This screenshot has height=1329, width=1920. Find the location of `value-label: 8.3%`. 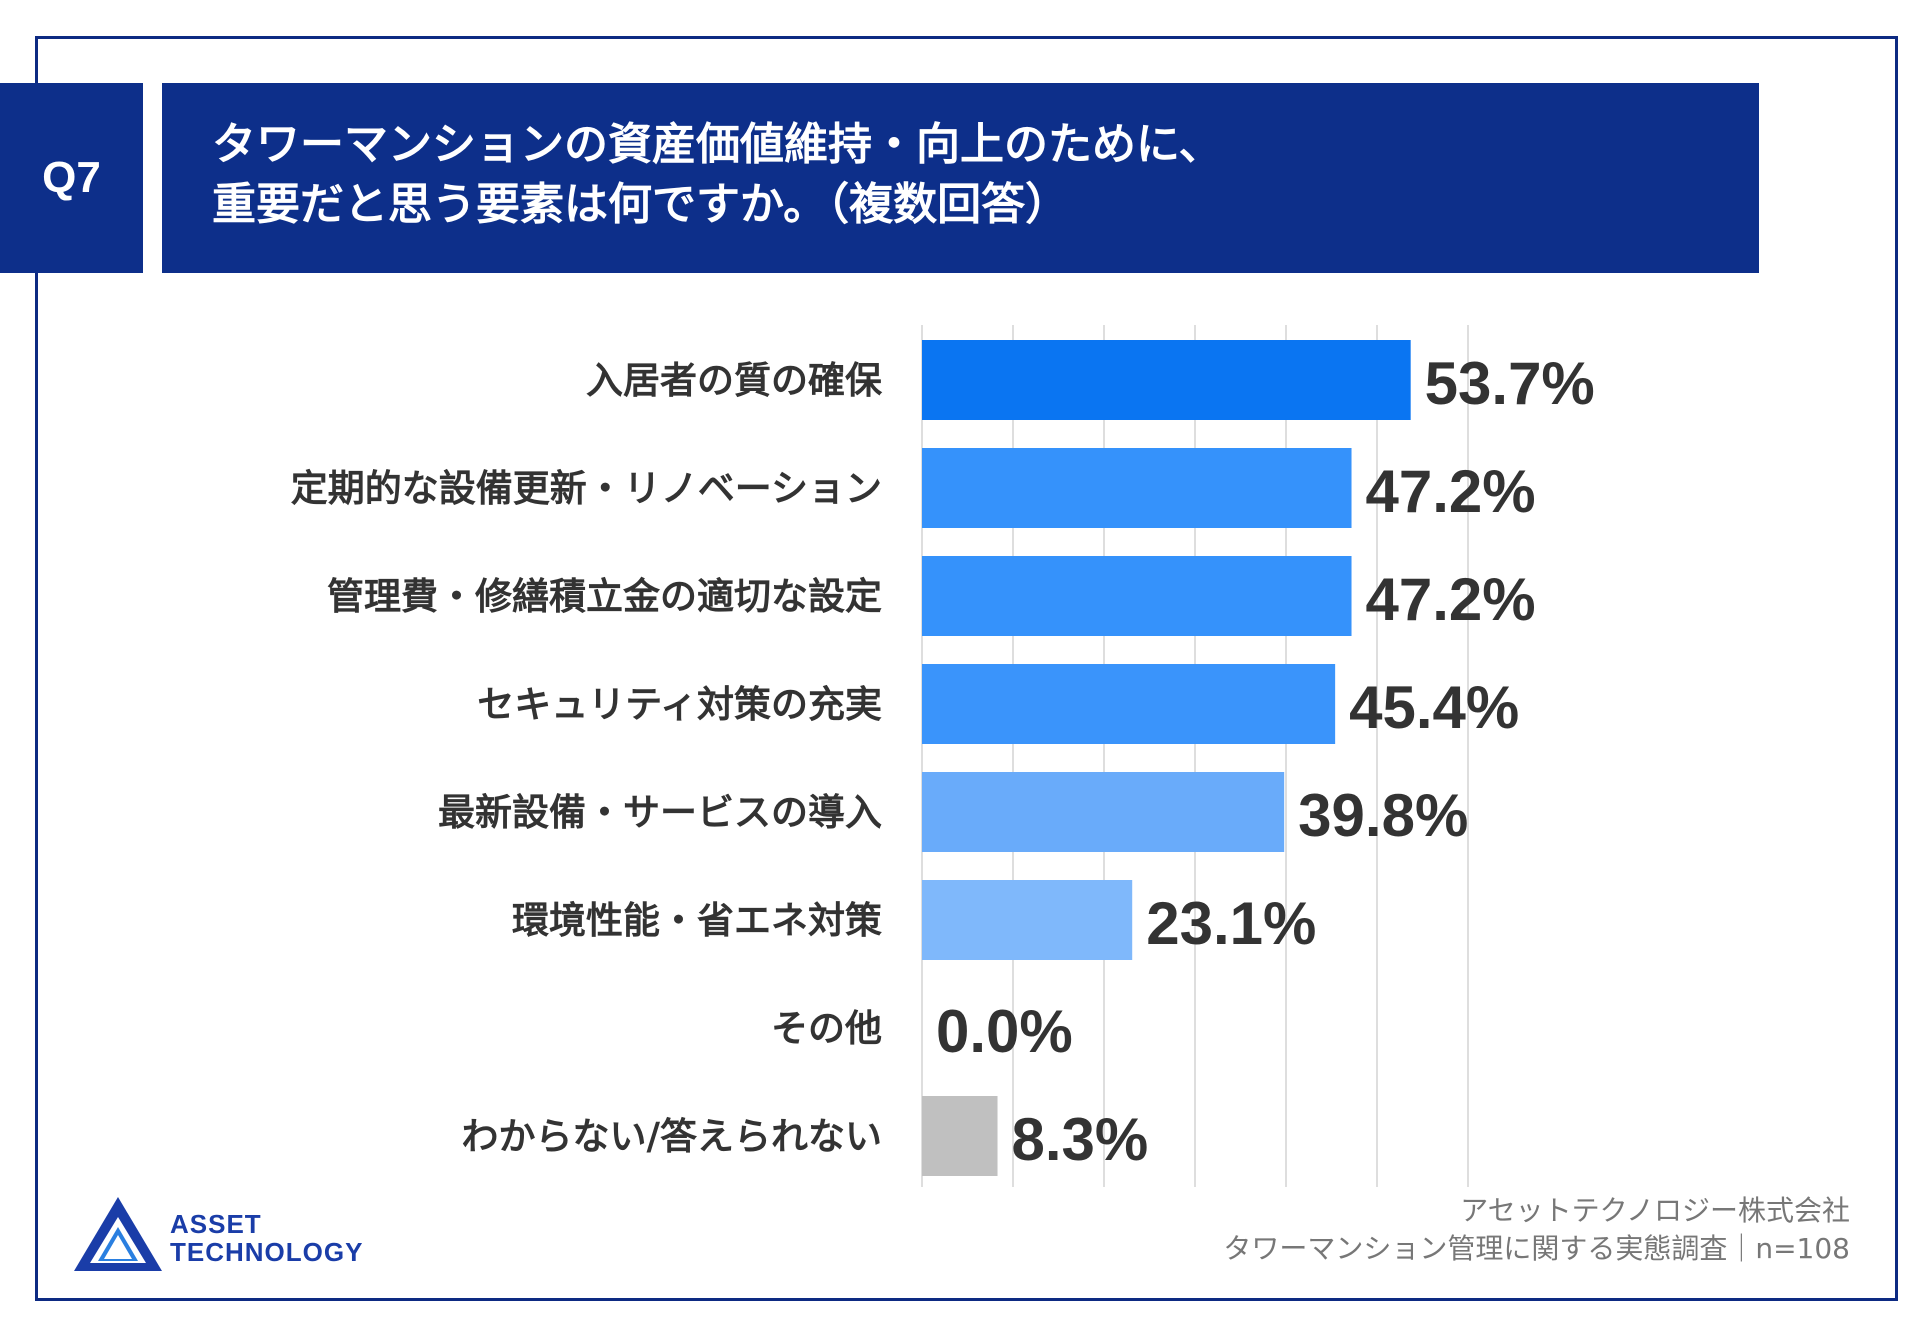

value-label: 8.3% is located at coordinates (1080, 1139).